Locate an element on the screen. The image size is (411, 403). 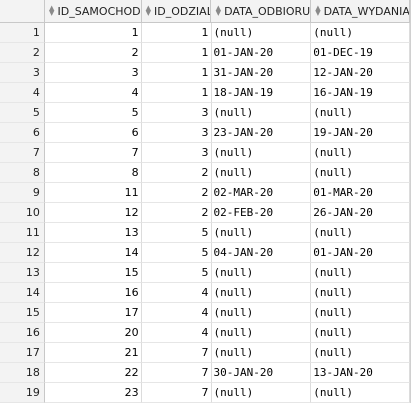
row-number: 2 is located at coordinates (22, 53).